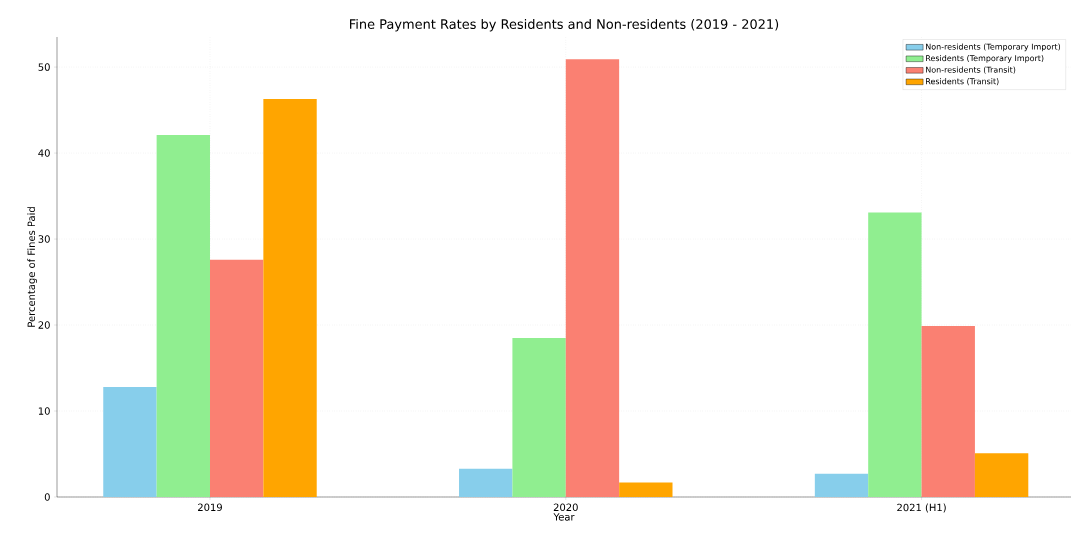  I want to click on chart-title: Fine Payment Rates by Residents and Non-residents (2019 - 2021), so click(564, 25).